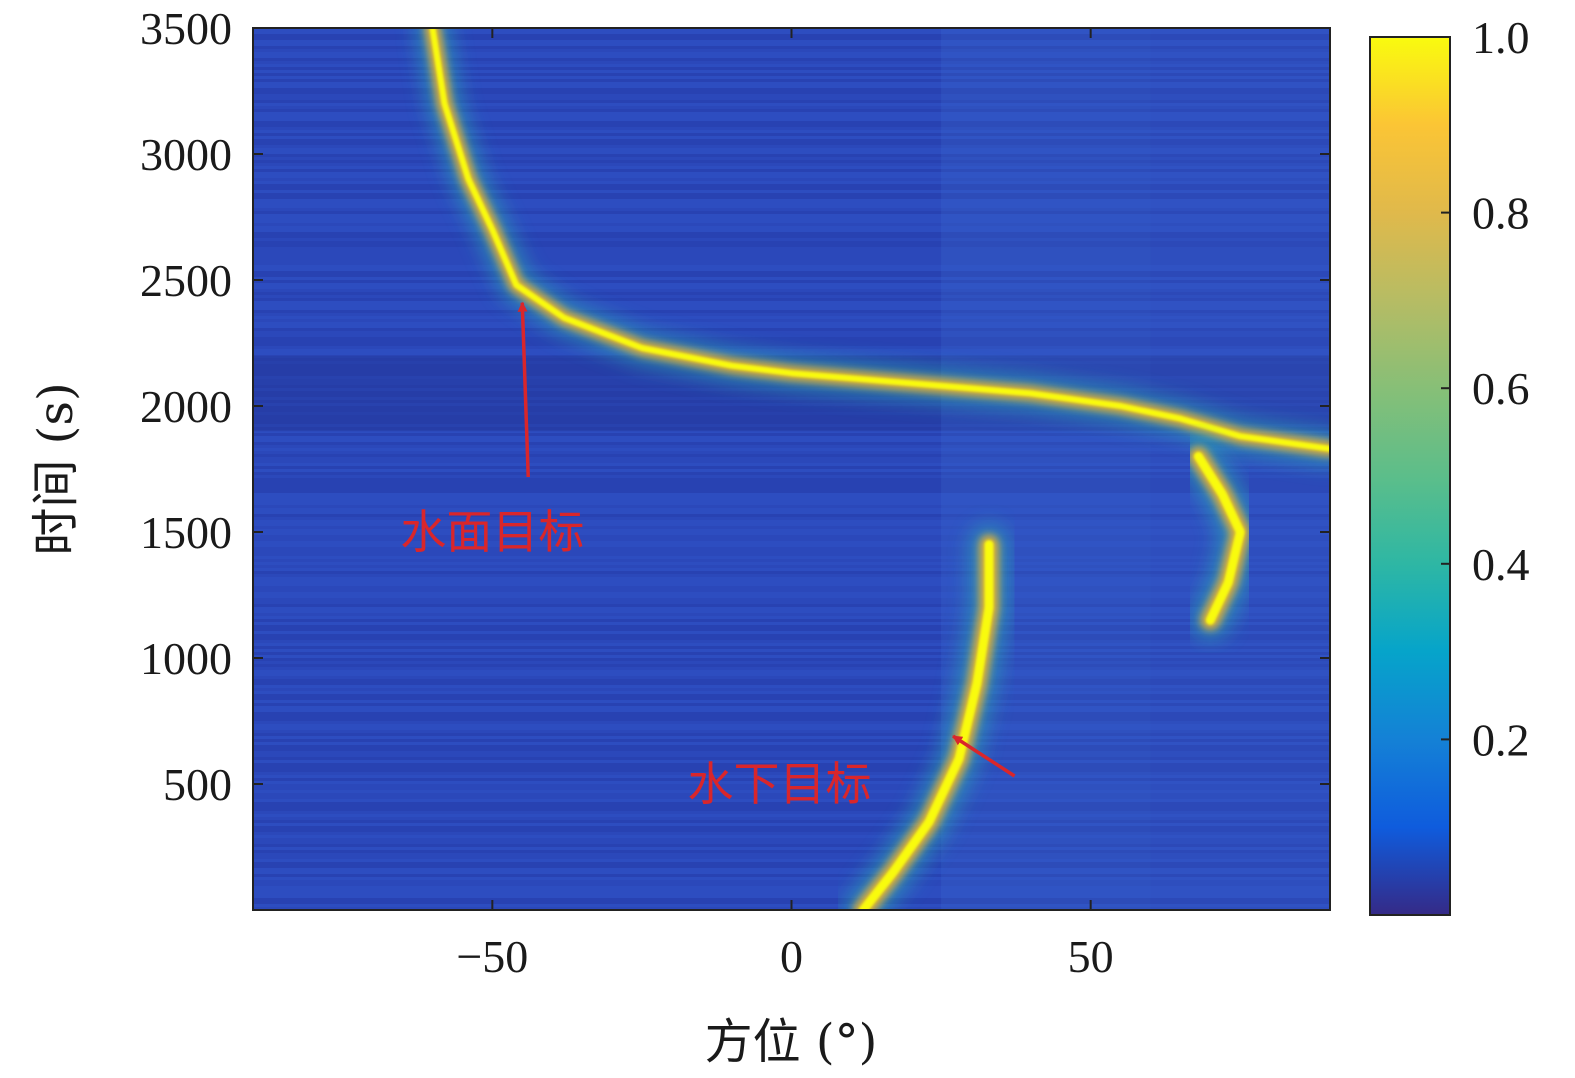 The height and width of the screenshot is (1078, 1575). I want to click on track-2-core, so click(926, 725).